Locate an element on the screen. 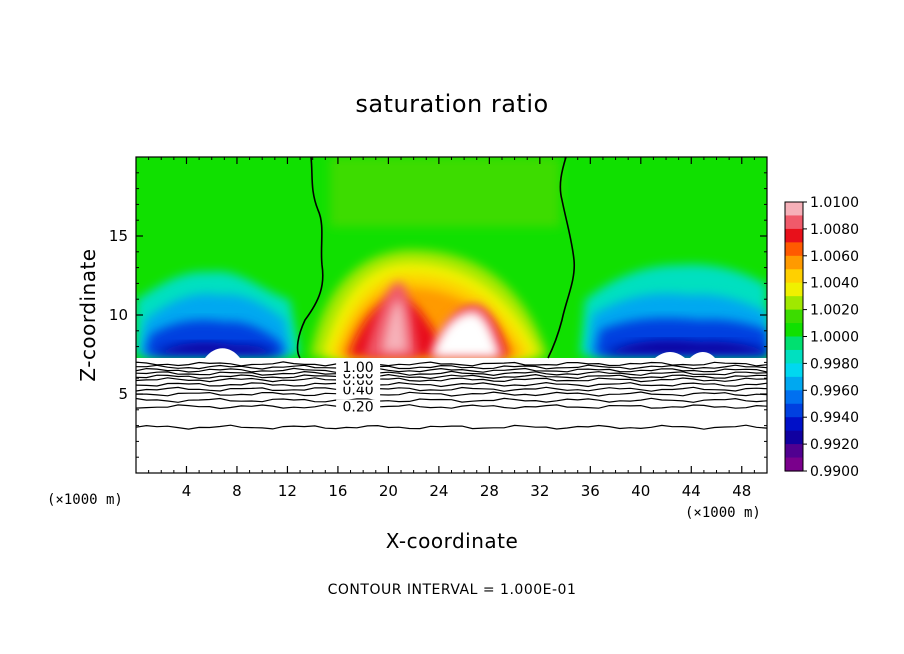 This screenshot has width=904, height=654. colorbar-label-5: 1.0000 is located at coordinates (834, 338).